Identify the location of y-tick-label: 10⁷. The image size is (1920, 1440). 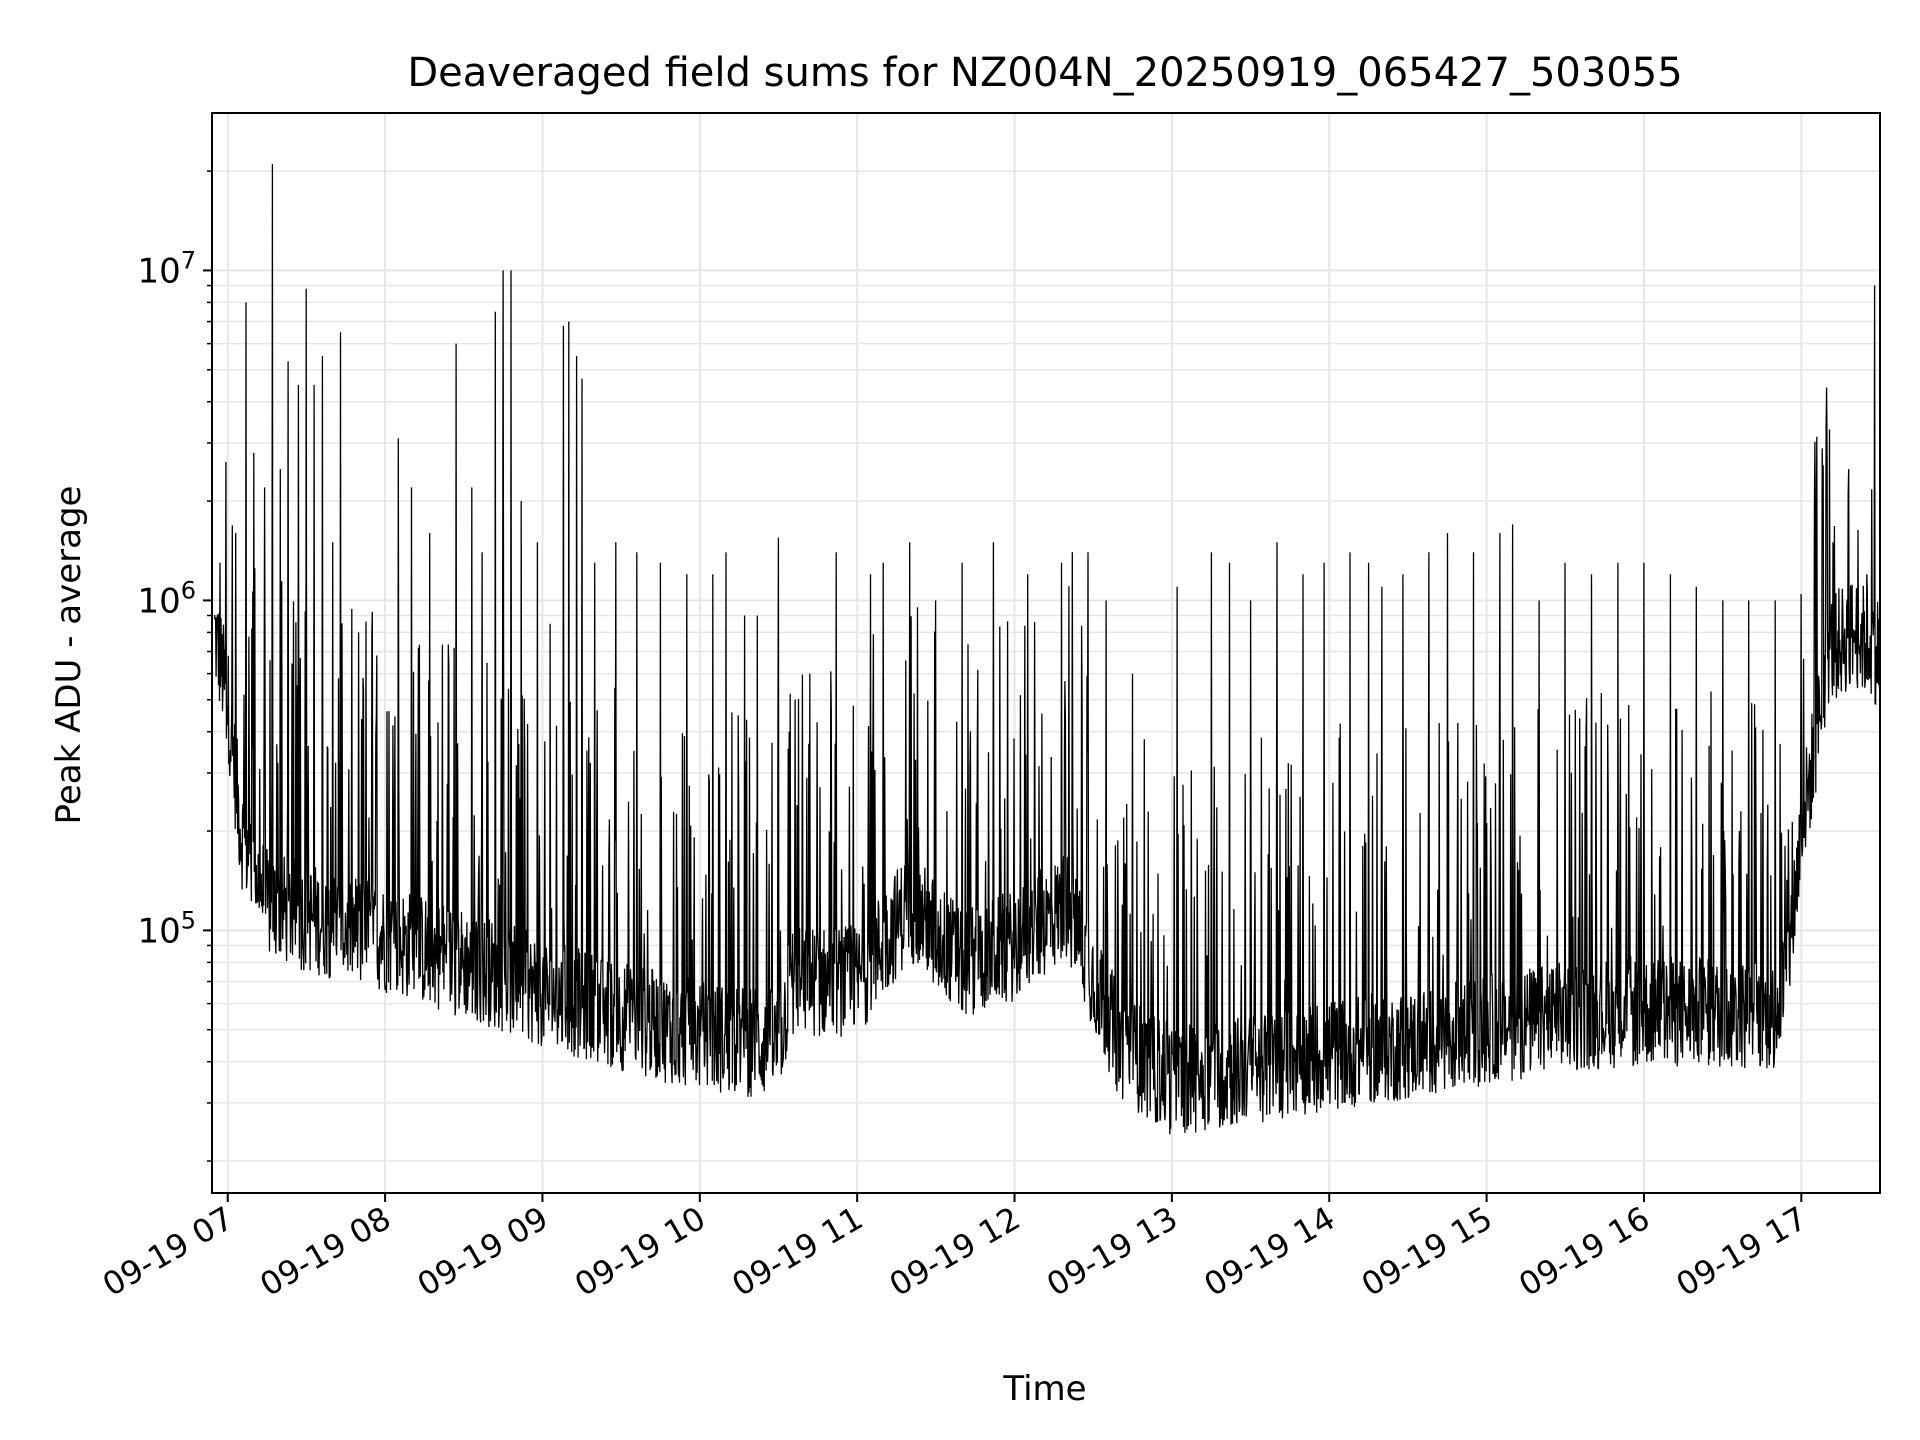
(166, 268).